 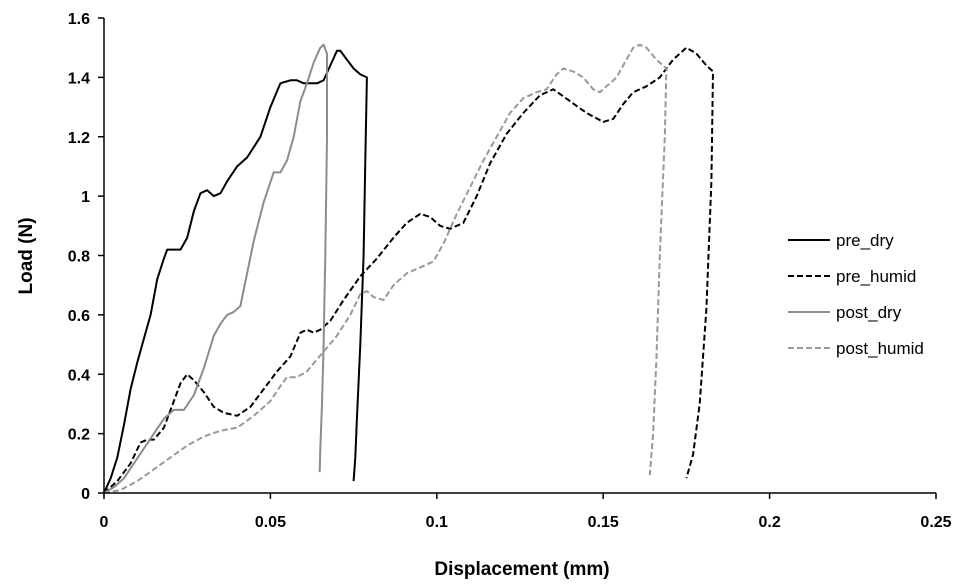 What do you see at coordinates (865, 240) in the screenshot?
I see `legend-label-pre-dry: pre_dry` at bounding box center [865, 240].